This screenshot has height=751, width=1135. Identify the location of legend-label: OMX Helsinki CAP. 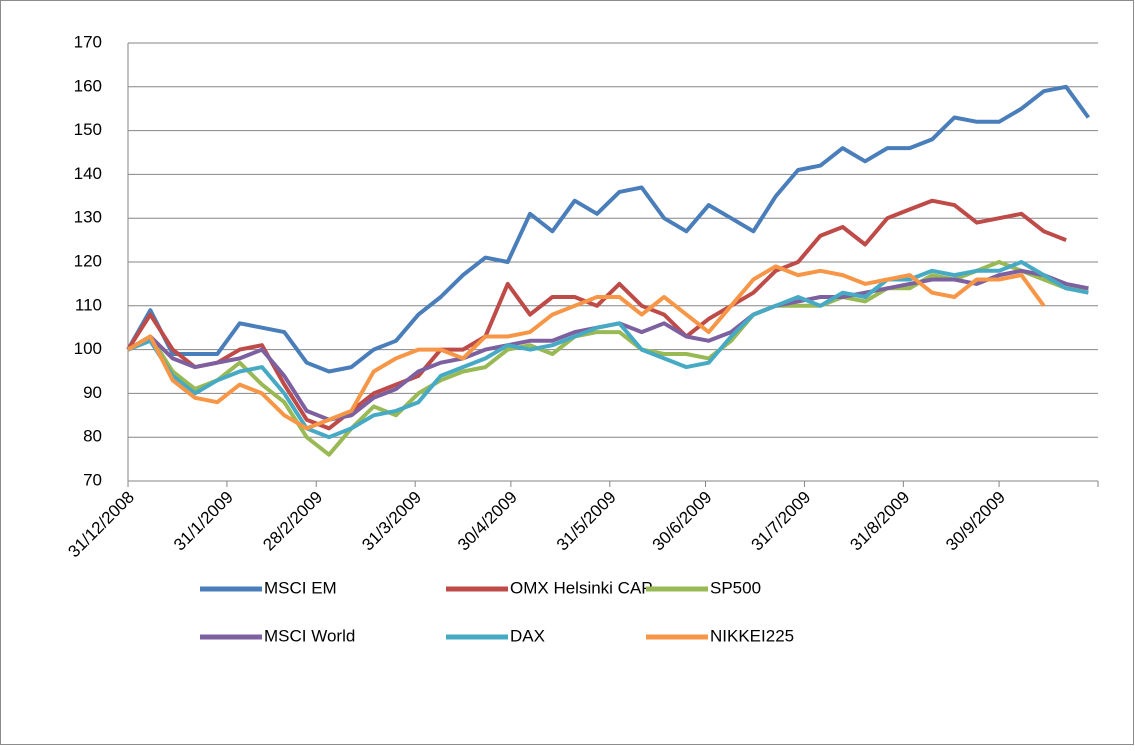
(581, 587).